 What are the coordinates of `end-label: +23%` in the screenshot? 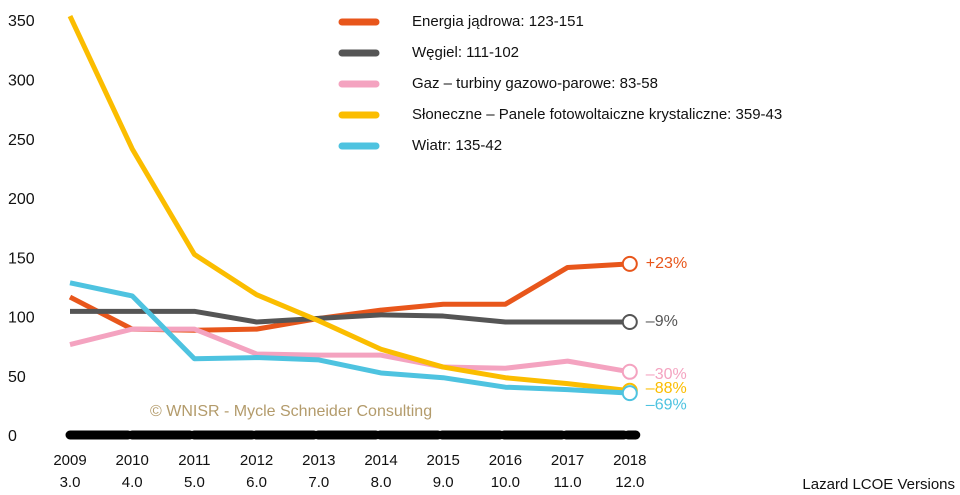 It's located at (666, 263).